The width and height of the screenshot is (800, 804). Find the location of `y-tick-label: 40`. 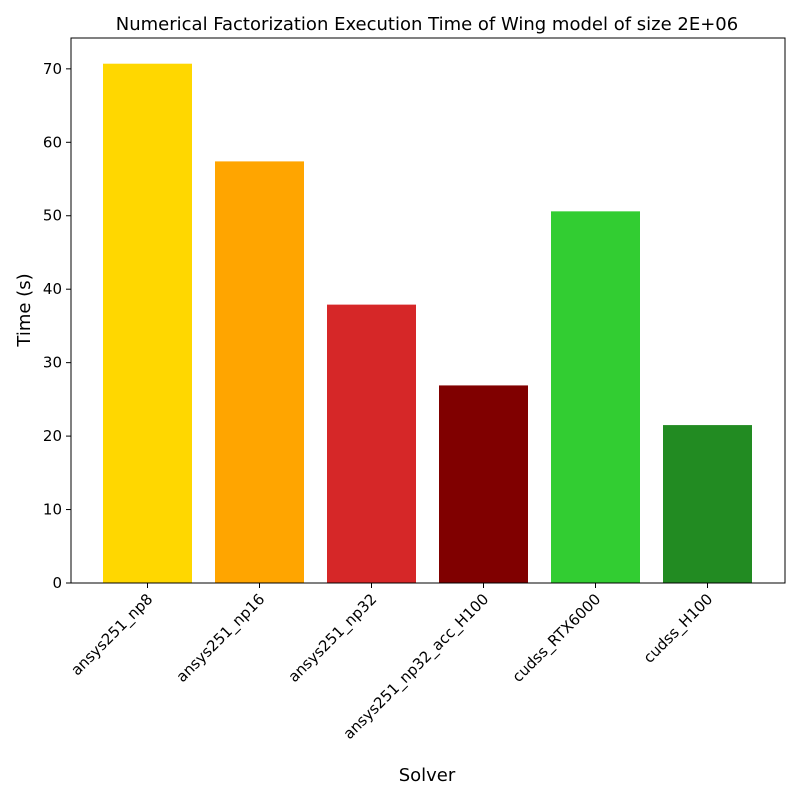

y-tick-label: 40 is located at coordinates (52, 289).